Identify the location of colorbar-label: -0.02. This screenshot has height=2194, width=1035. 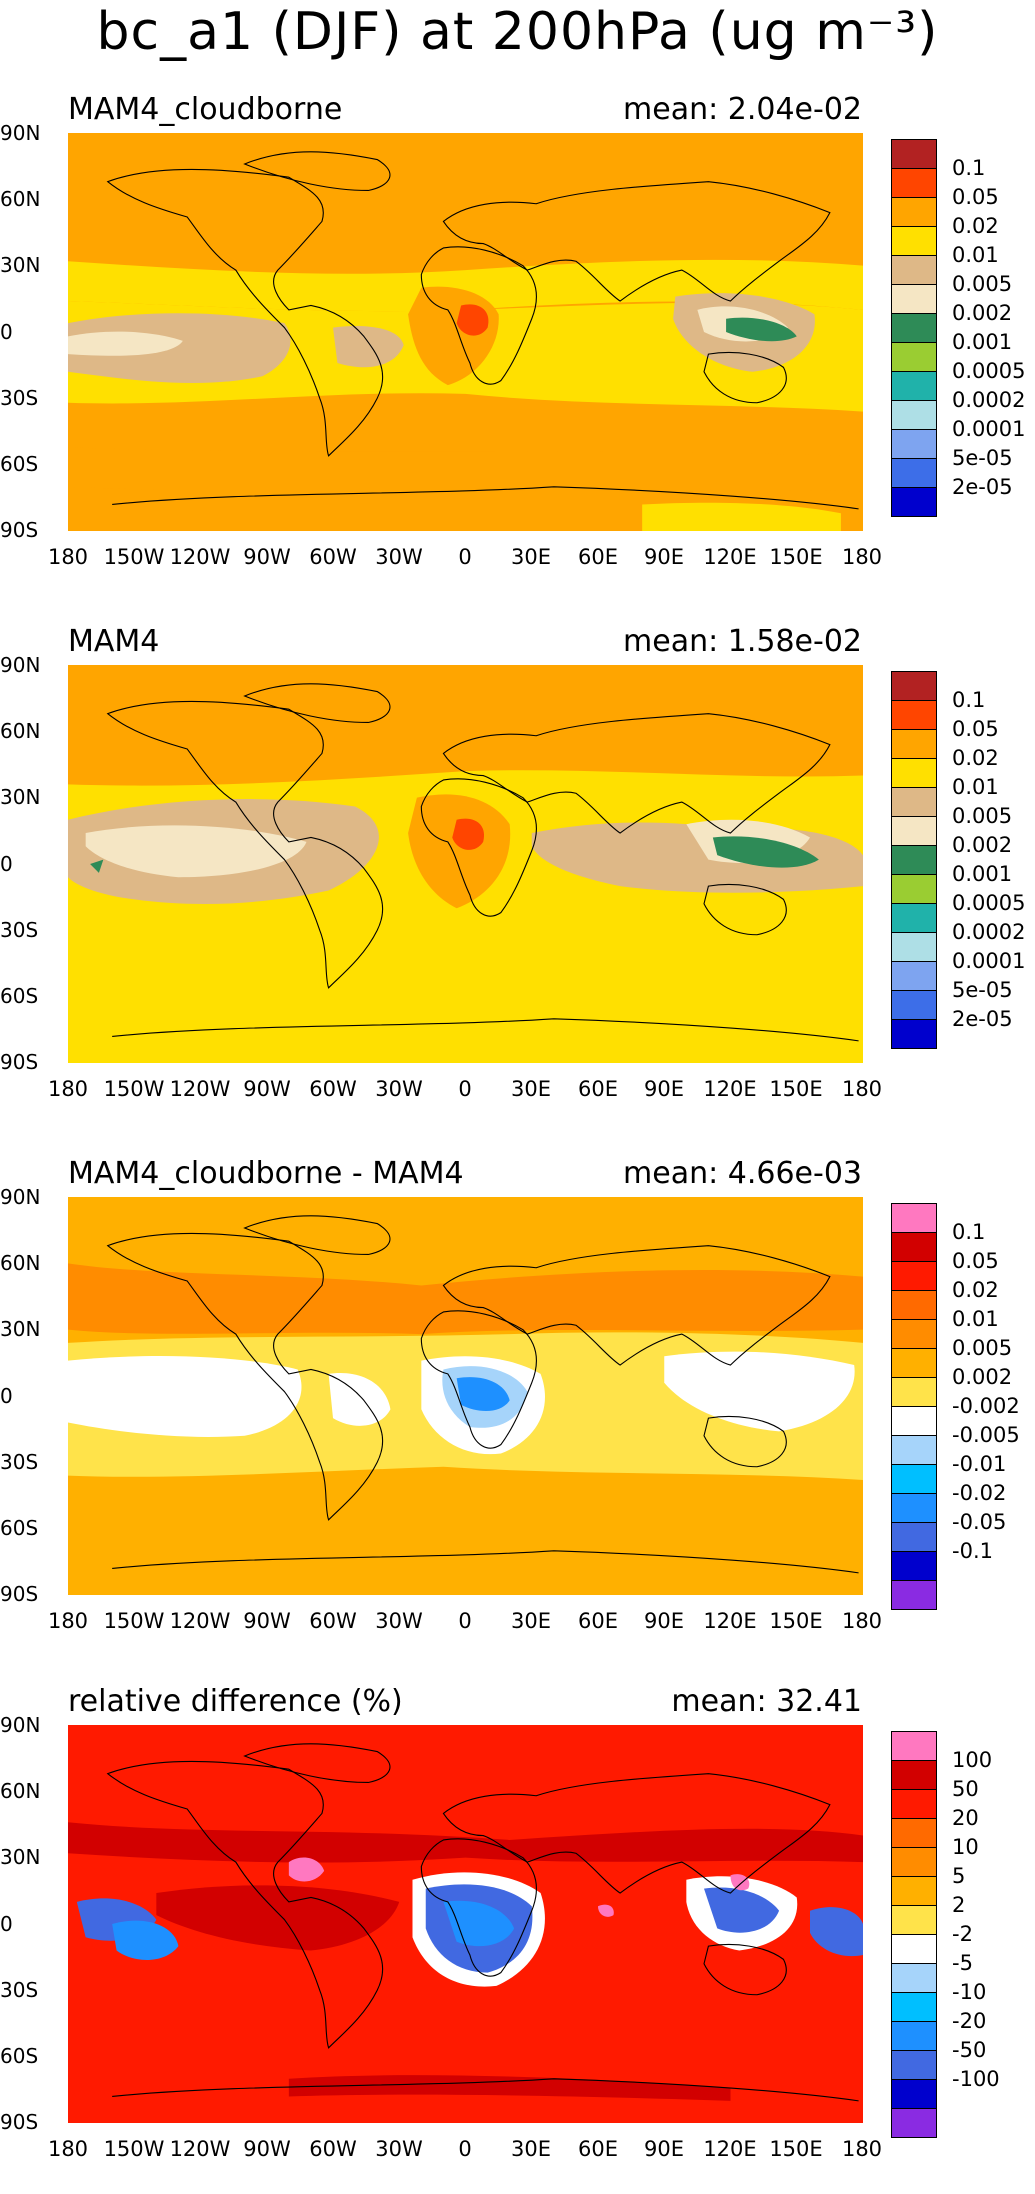
(979, 1493).